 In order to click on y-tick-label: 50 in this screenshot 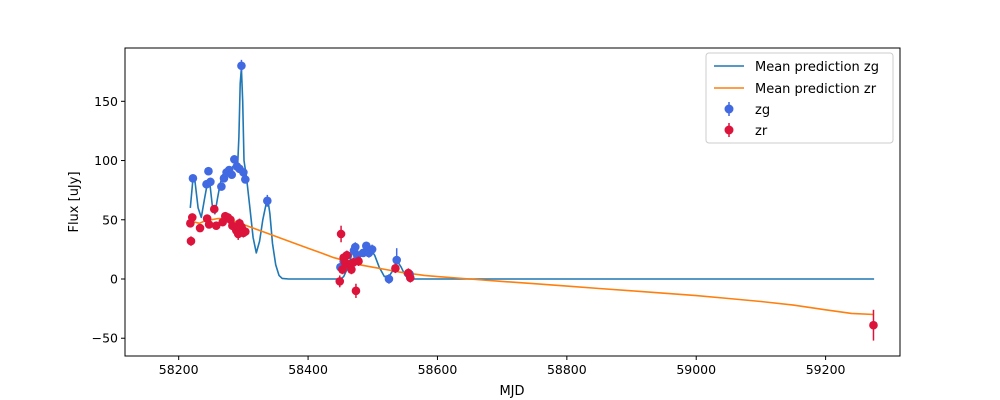, I will do `click(110, 219)`.